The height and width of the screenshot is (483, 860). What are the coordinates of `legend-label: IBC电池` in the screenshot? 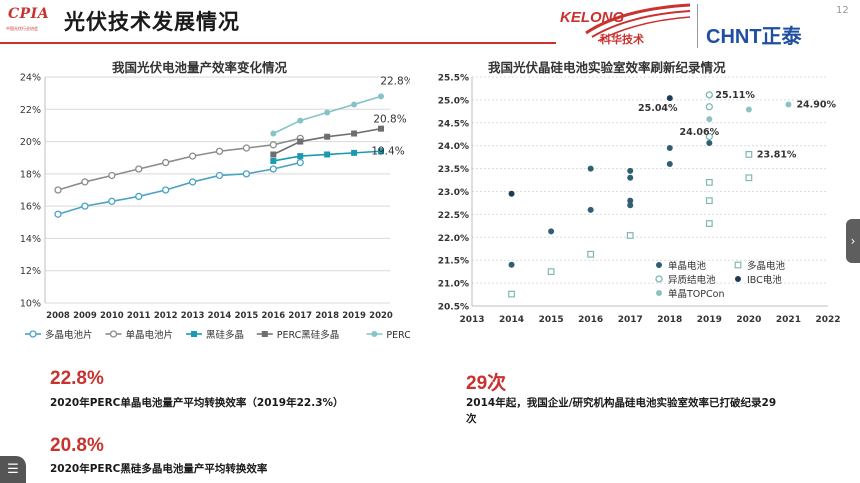 It's located at (764, 280).